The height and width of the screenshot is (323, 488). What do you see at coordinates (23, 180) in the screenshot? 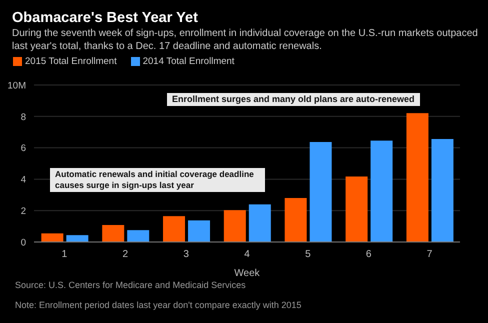
I see `y-tick-label: 4` at bounding box center [23, 180].